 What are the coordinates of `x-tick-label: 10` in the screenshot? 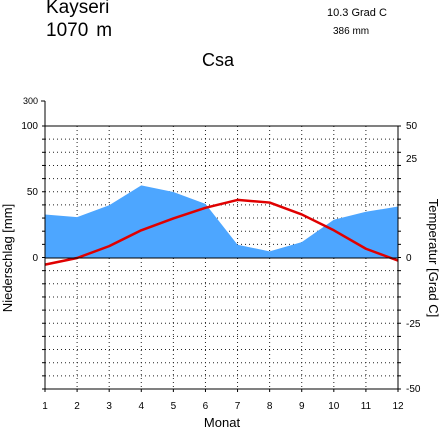 It's located at (334, 406).